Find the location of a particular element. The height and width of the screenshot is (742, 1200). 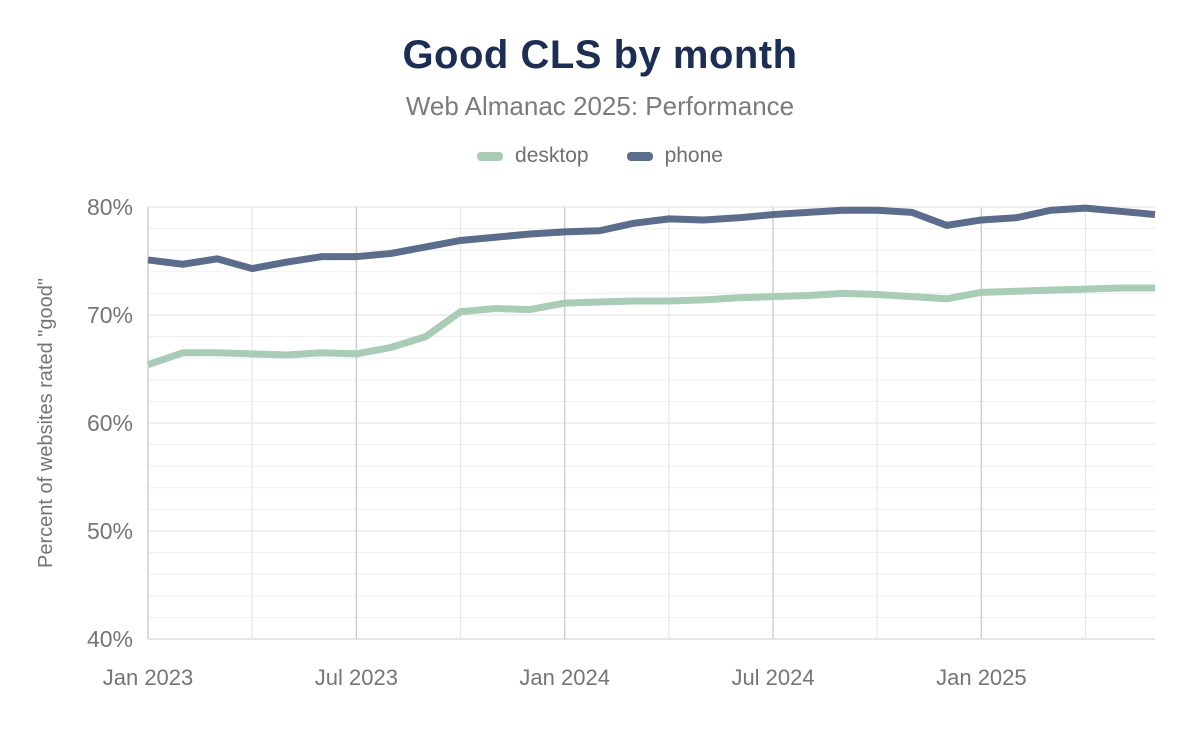

y-axis-title: Percent of websites rated "good" is located at coordinates (46, 423).